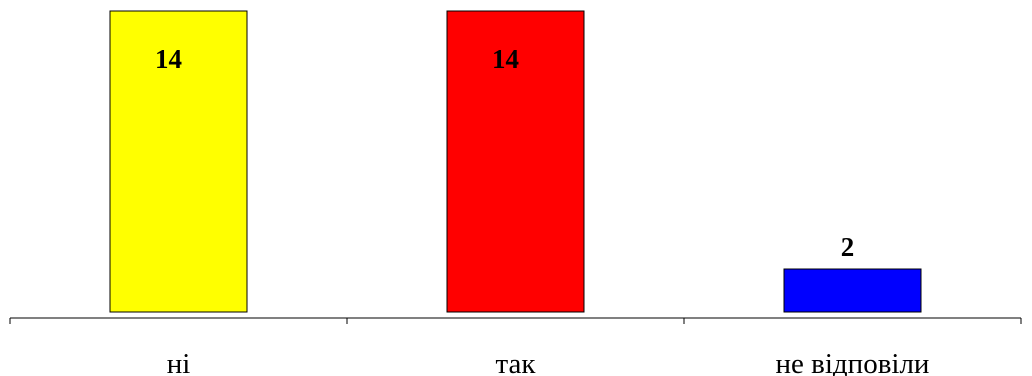 This screenshot has width=1032, height=376. I want to click on x-axis-ticks, so click(515, 321).